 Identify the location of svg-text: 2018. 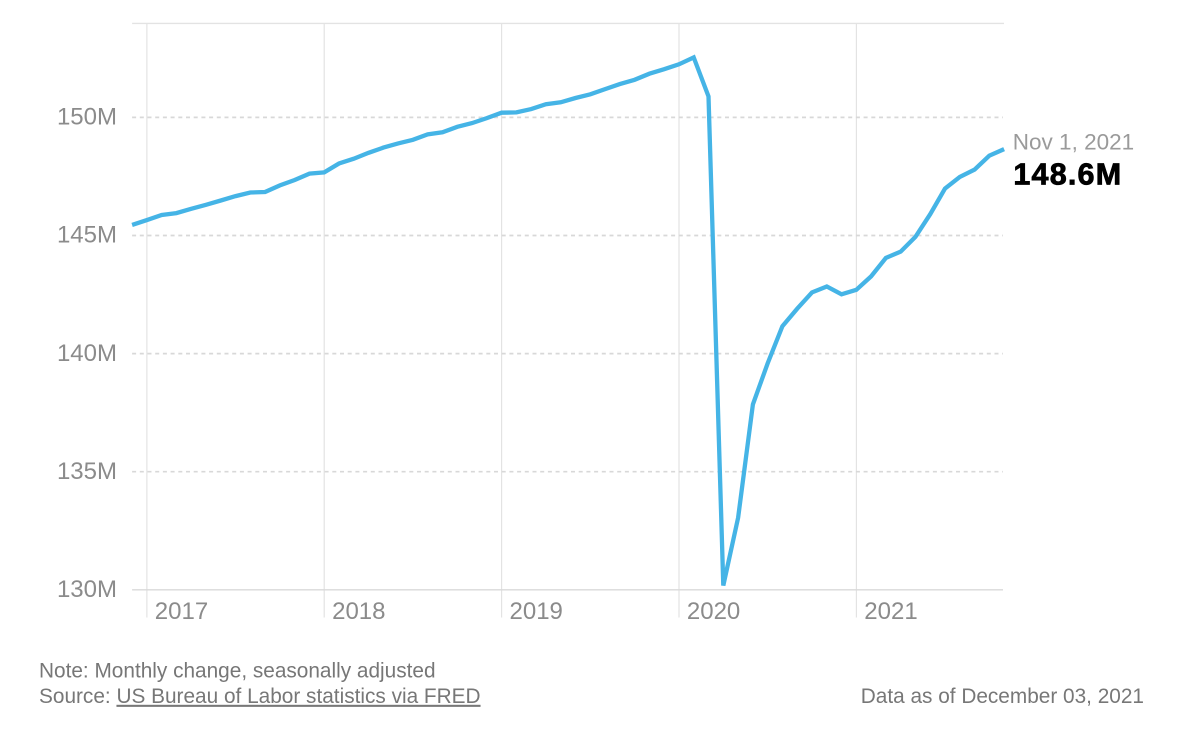
(358, 611).